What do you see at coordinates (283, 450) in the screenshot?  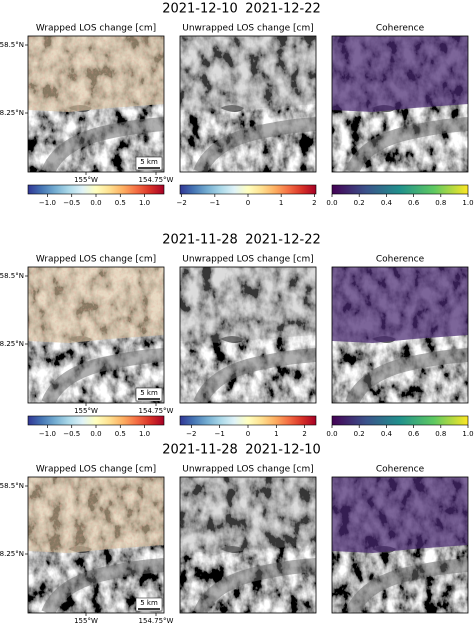 I see `pair-date-end: 2021-12-10` at bounding box center [283, 450].